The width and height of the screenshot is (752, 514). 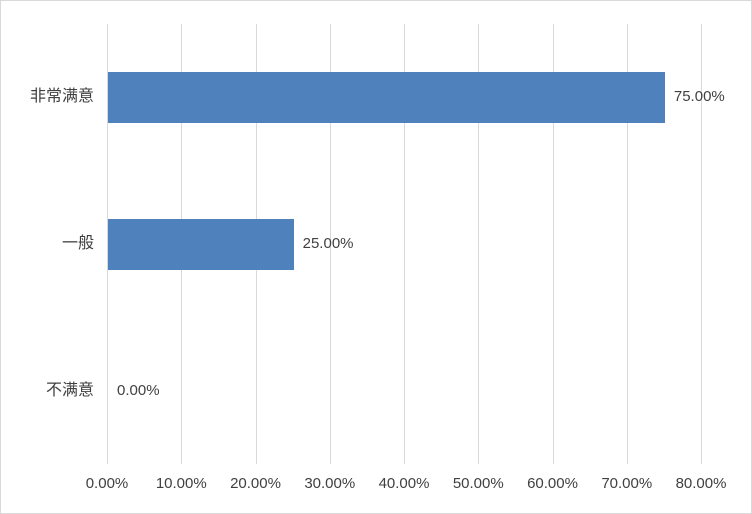 What do you see at coordinates (77, 243) in the screenshot?
I see `category-label: 一般` at bounding box center [77, 243].